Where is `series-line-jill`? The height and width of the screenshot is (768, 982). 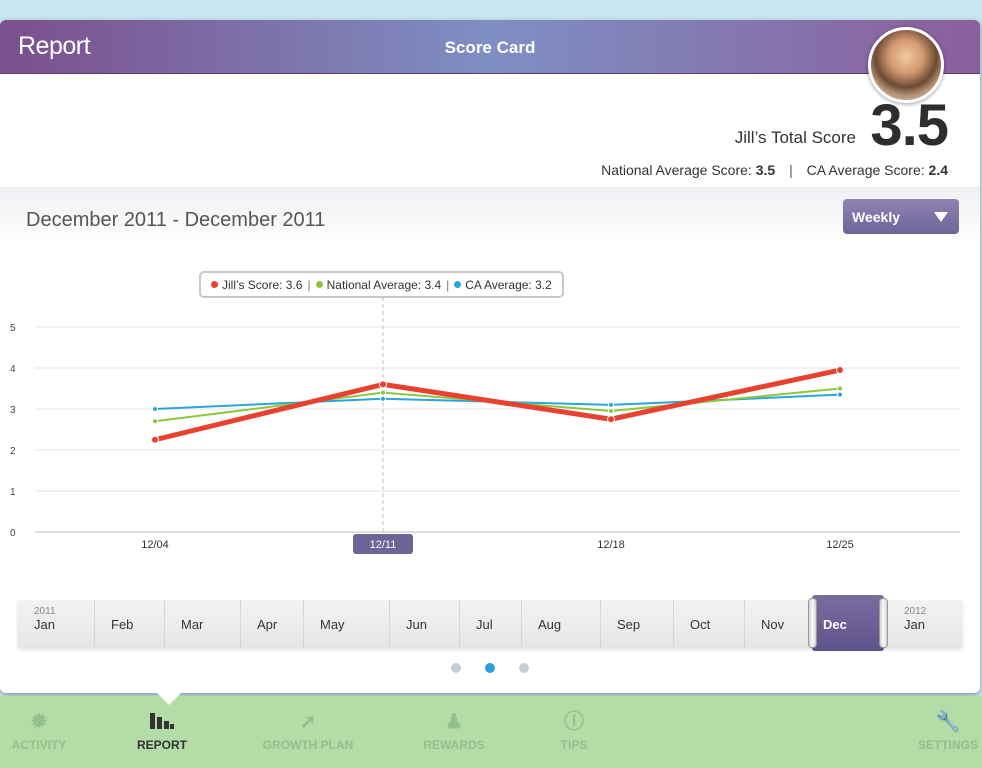 series-line-jill is located at coordinates (497, 405).